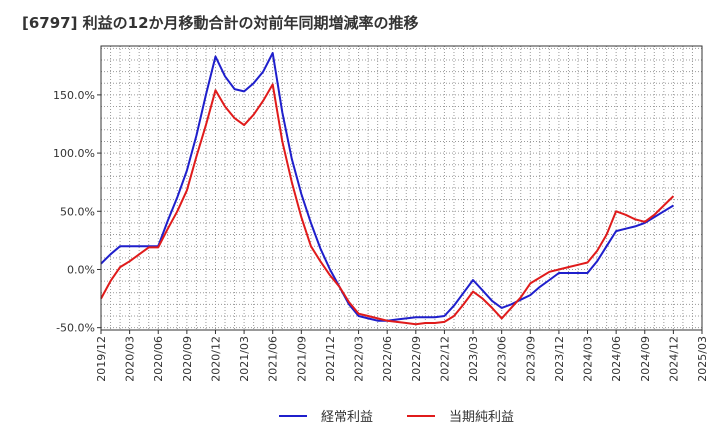 This screenshot has width=720, height=440. Describe the element at coordinates (74, 95) in the screenshot. I see `y-tick-label: 150.0%` at that location.